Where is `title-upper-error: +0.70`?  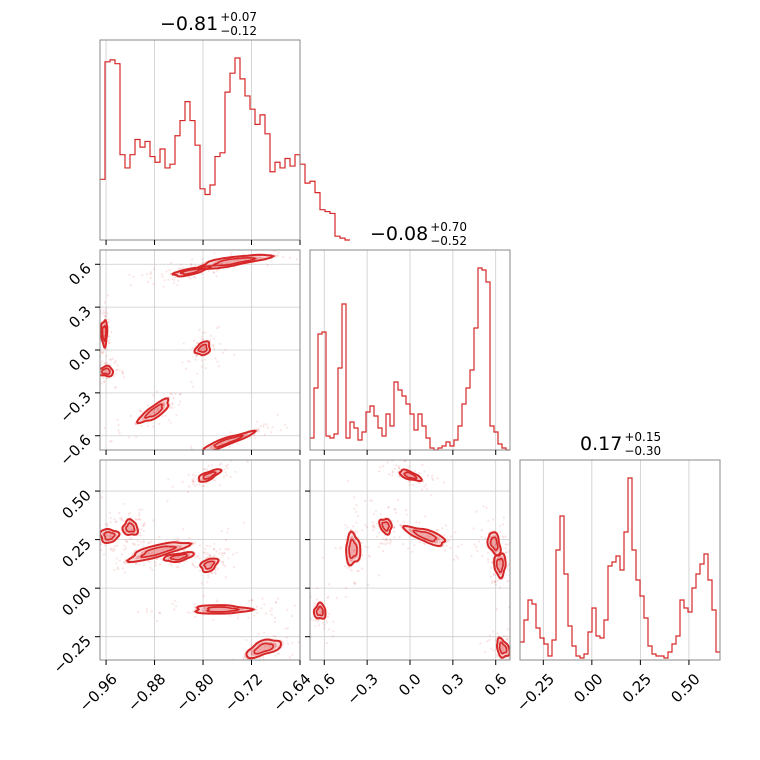
title-upper-error: +0.70 is located at coordinates (448, 227).